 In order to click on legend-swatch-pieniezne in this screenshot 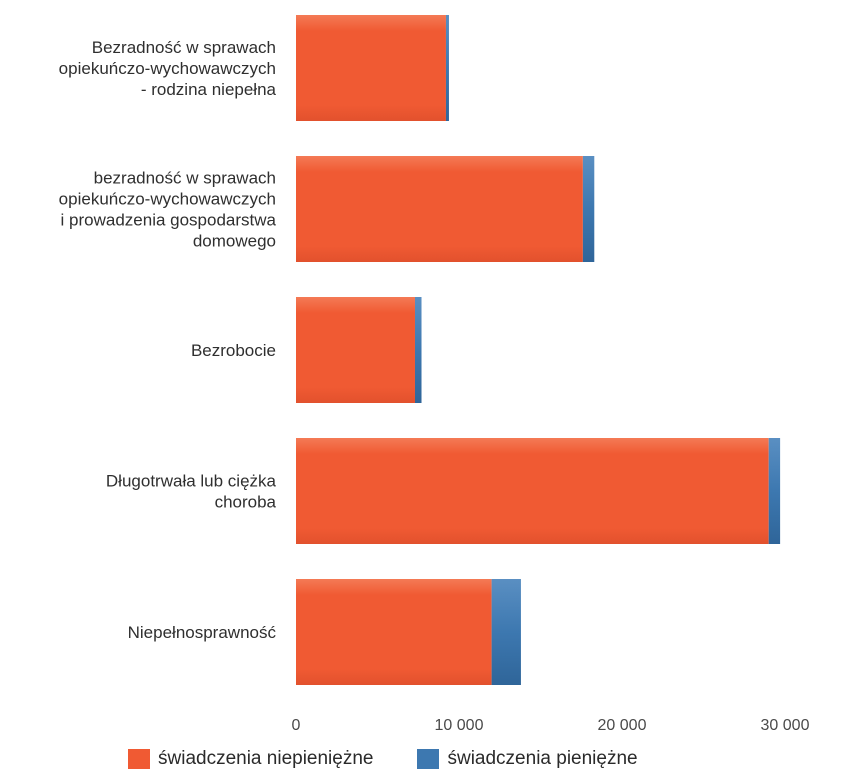, I will do `click(428, 759)`.